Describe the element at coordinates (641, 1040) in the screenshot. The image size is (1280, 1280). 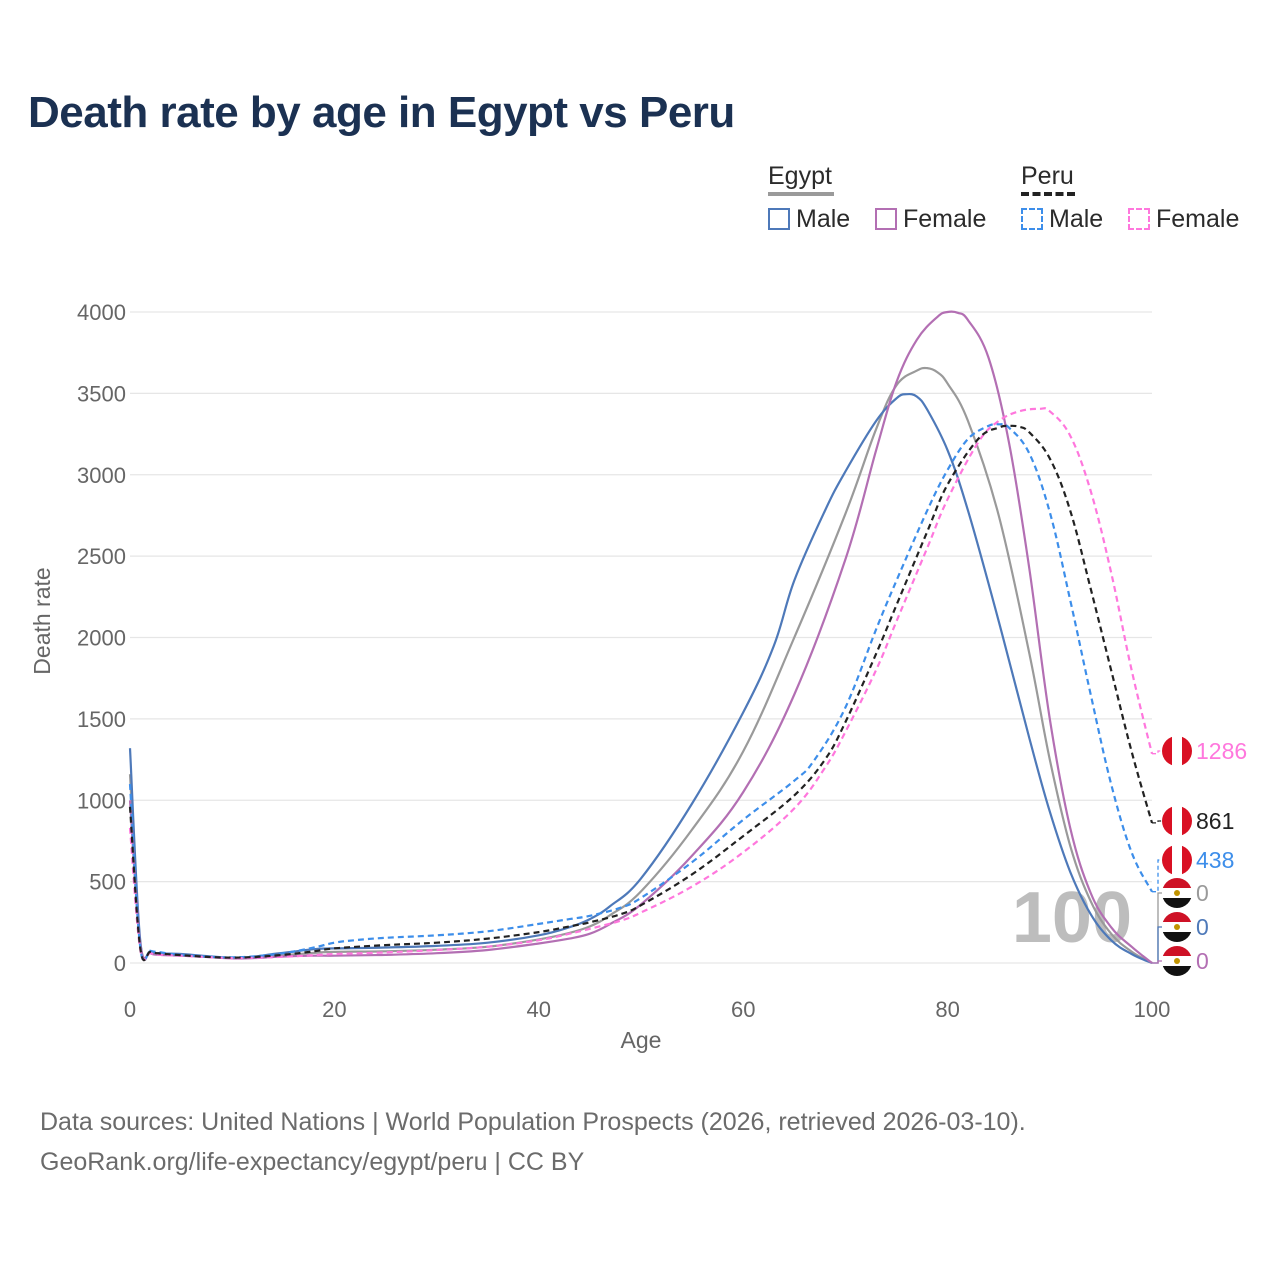
I see `x-axis-title: Age` at that location.